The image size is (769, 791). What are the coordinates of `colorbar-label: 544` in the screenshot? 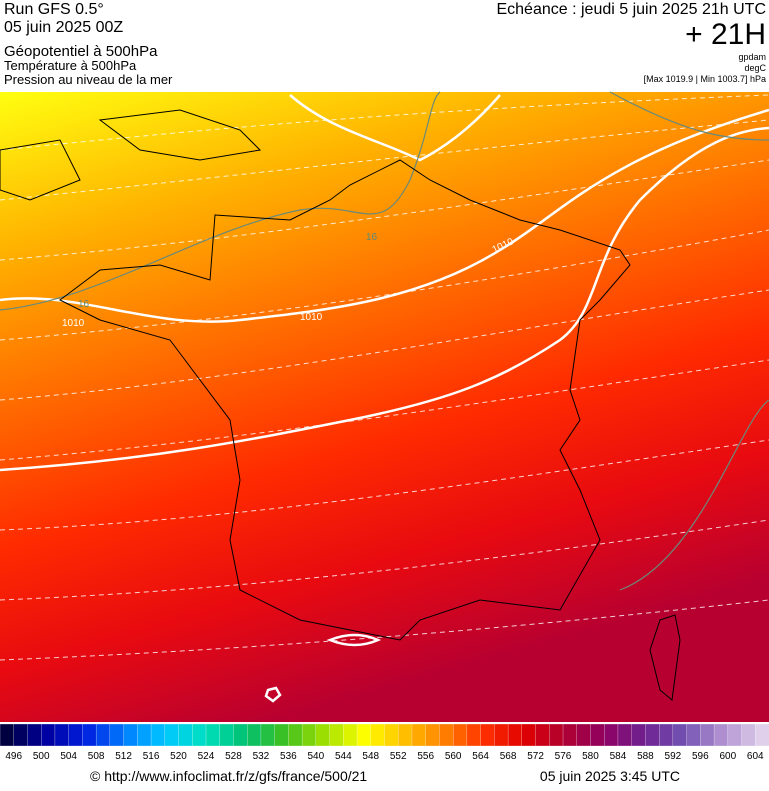 It's located at (343, 756).